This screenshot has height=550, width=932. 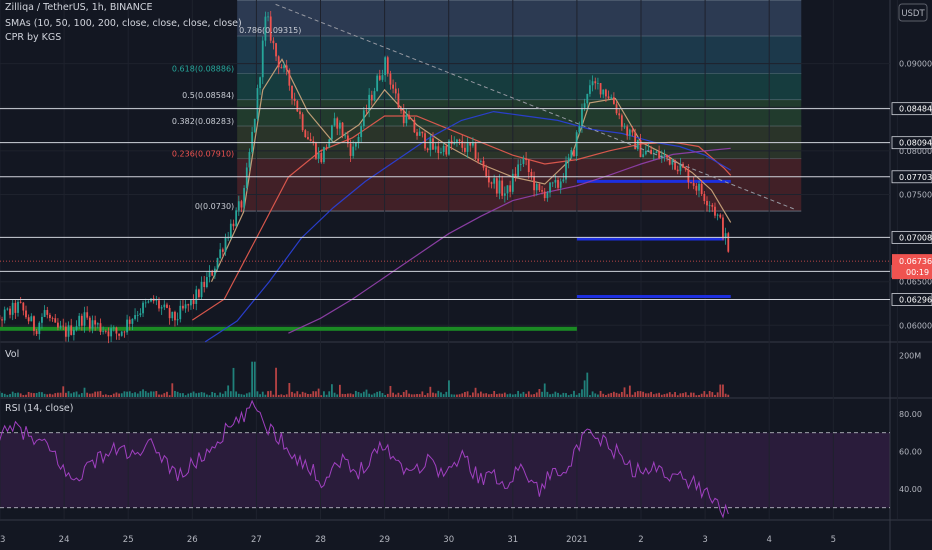 What do you see at coordinates (917, 272) in the screenshot?
I see `current-price-countdown: 00:19` at bounding box center [917, 272].